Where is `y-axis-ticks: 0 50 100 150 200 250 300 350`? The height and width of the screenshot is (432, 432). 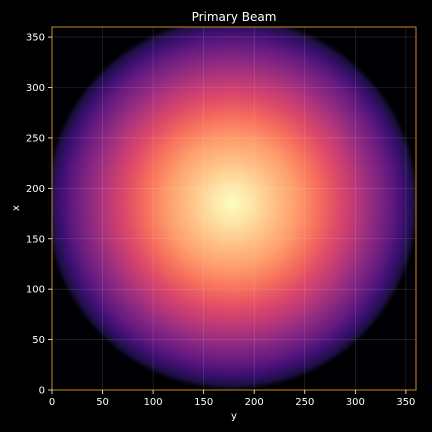 y-axis-ticks: 0 50 100 150 200 250 300 350 is located at coordinates (39, 215).